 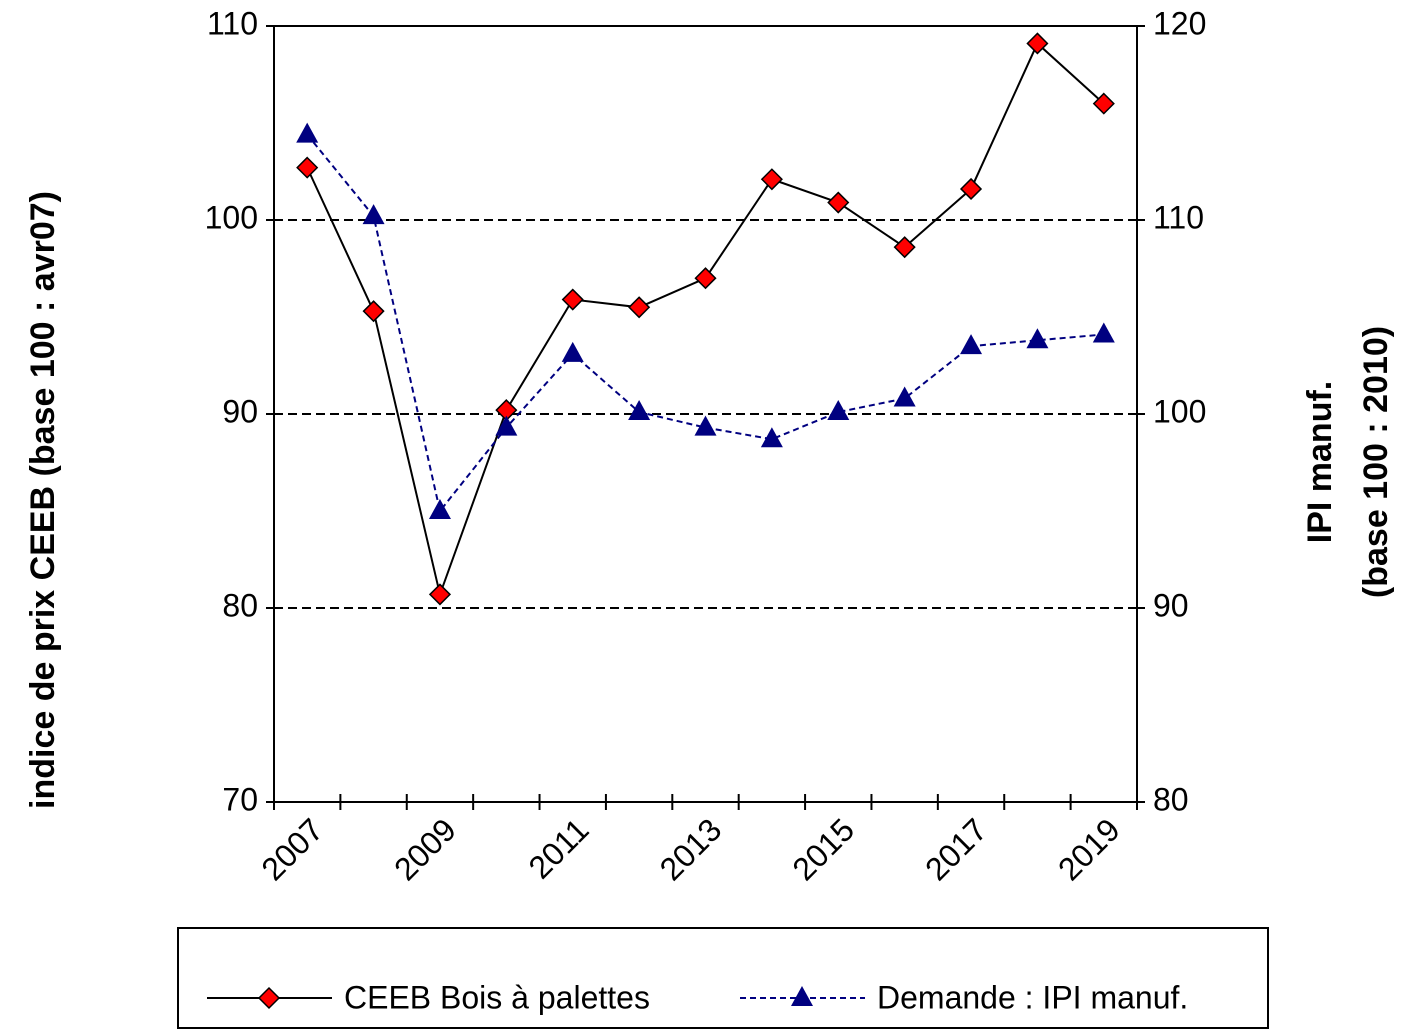 What do you see at coordinates (1032, 997) in the screenshot?
I see `legend-label: Demande : IPI manuf.` at bounding box center [1032, 997].